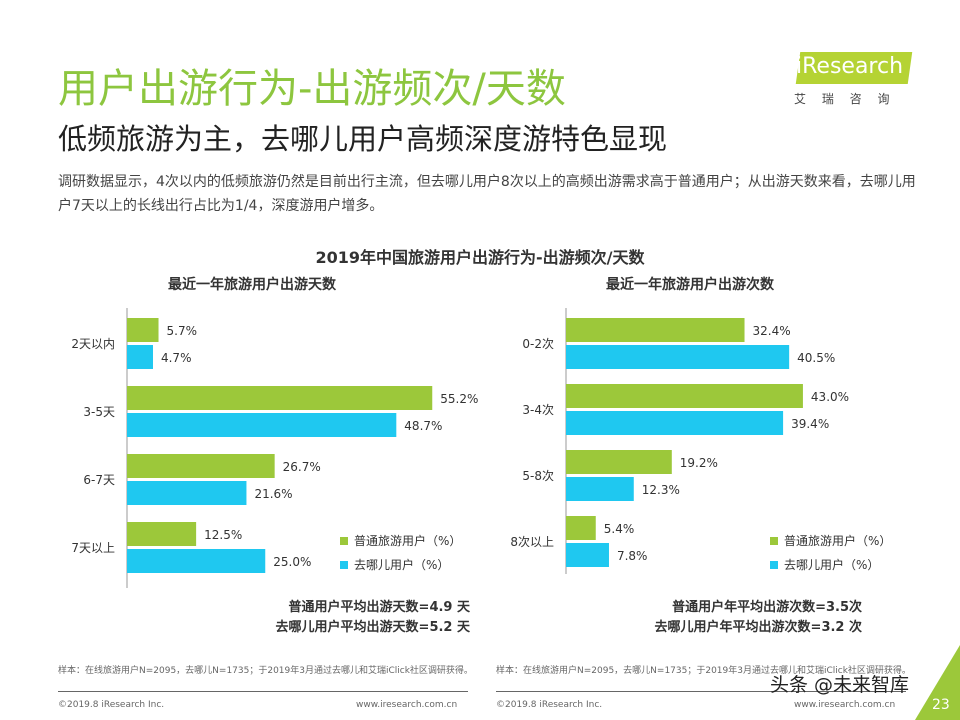  What do you see at coordinates (99, 412) in the screenshot?
I see `category-label: 3-5天` at bounding box center [99, 412].